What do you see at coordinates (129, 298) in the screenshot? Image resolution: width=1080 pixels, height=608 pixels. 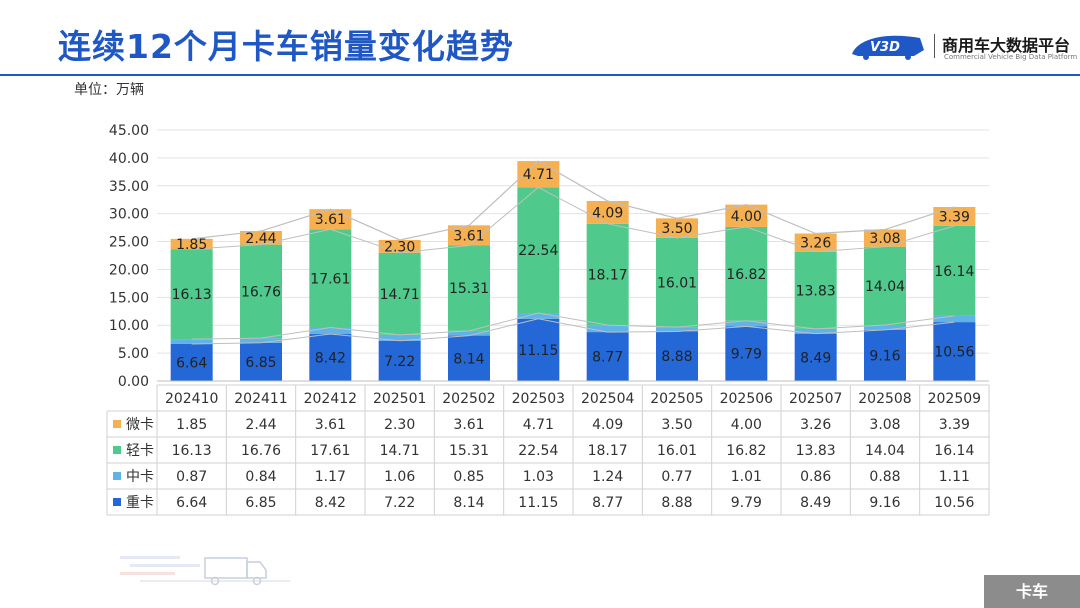 I see `y-tick-label: 15.00` at bounding box center [129, 298].